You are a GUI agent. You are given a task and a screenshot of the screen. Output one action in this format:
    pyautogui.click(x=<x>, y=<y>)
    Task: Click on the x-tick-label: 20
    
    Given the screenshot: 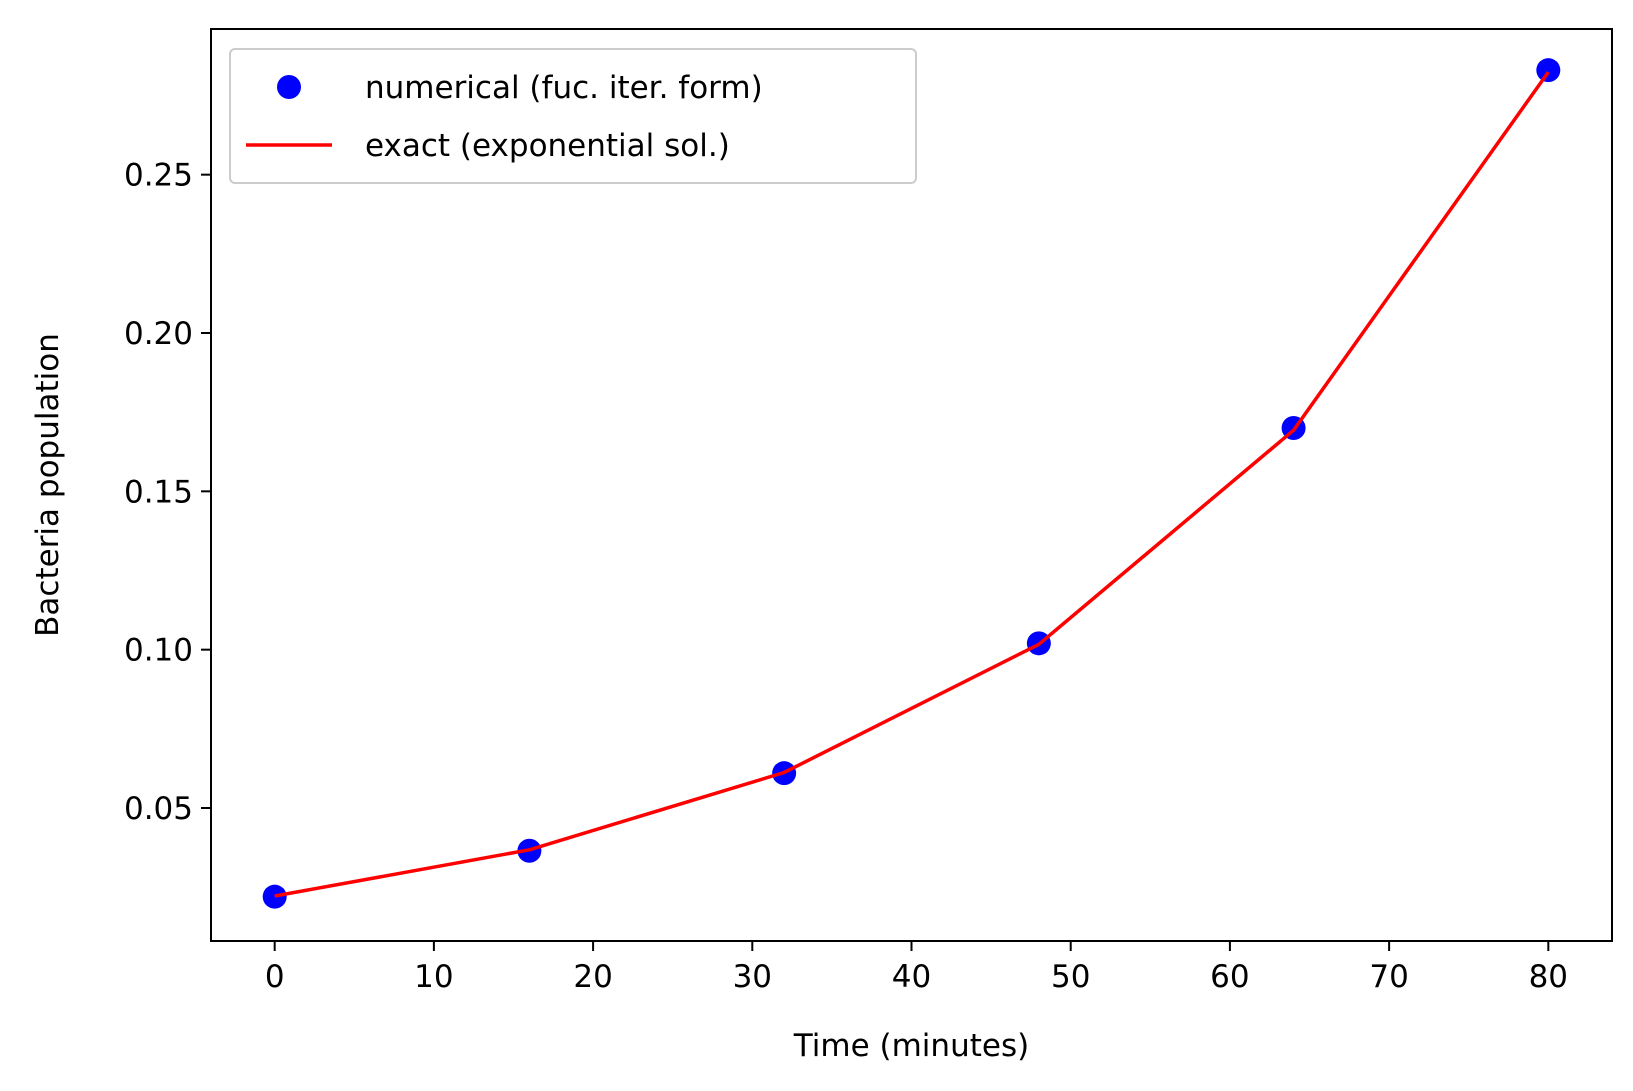 What is the action you would take?
    pyautogui.click(x=592, y=977)
    